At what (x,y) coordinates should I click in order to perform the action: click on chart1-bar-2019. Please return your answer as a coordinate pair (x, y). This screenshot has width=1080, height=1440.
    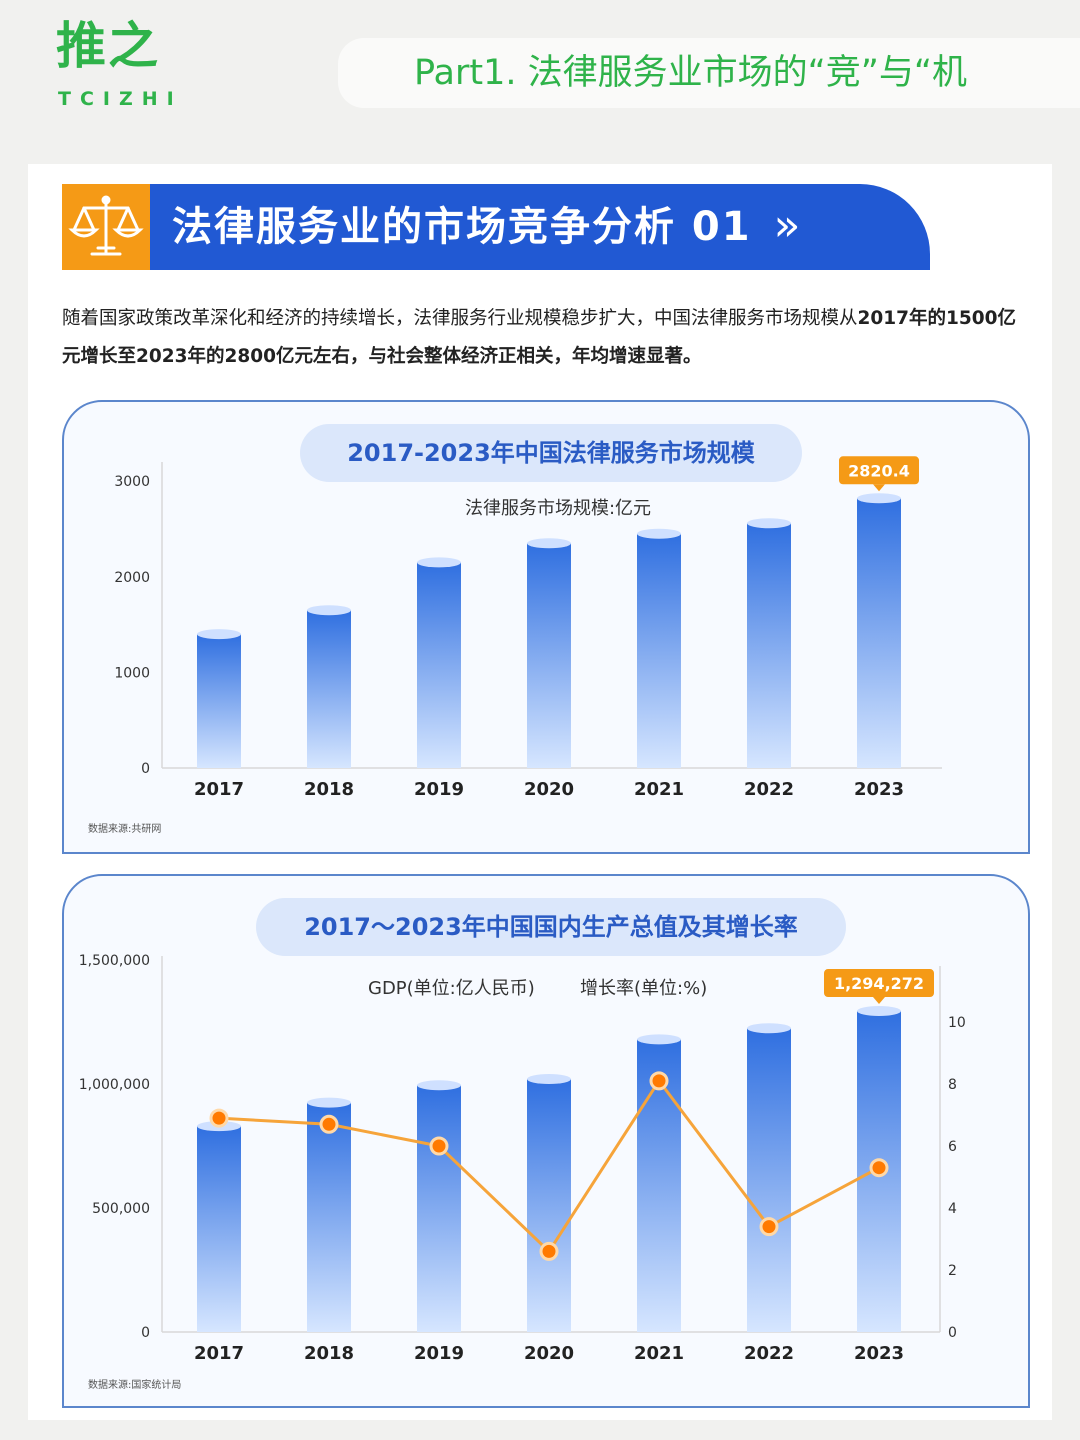
    Looking at the image, I should click on (439, 665).